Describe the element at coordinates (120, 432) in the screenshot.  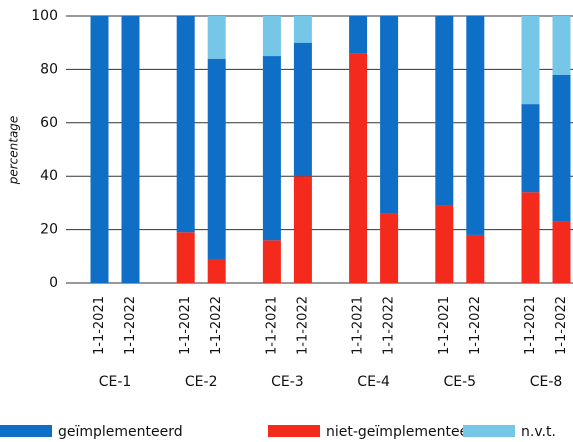
I see `legend-label: geïmplementeerd` at that location.